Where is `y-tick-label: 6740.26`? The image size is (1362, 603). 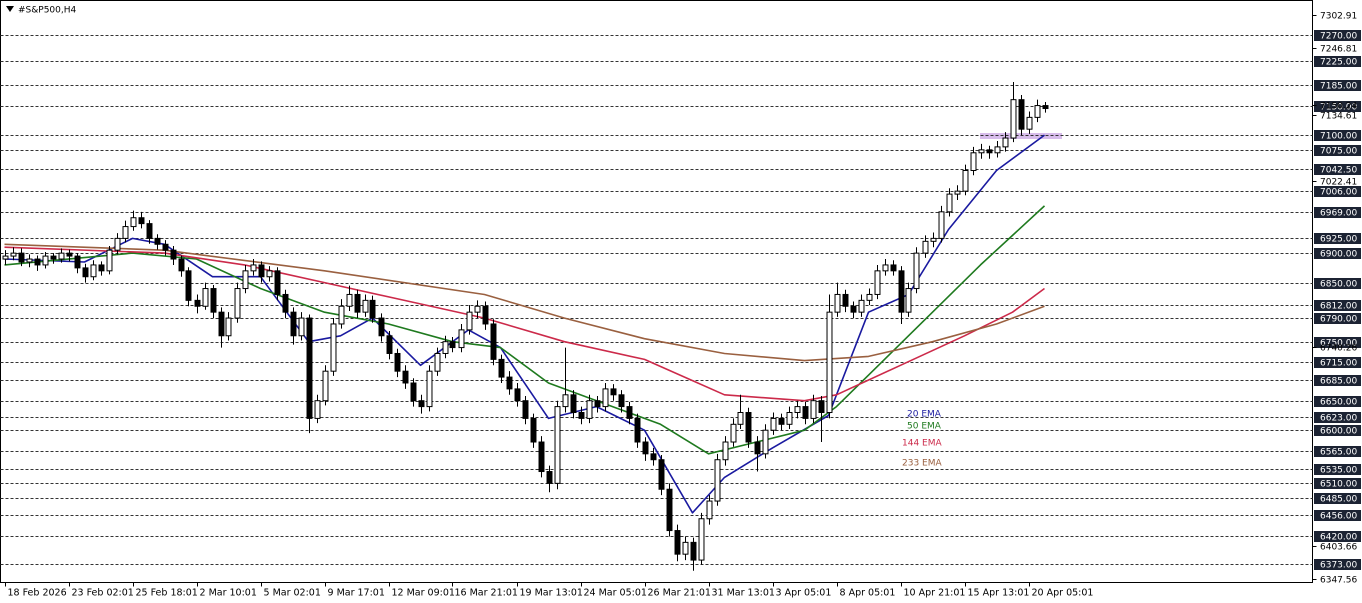
y-tick-label: 6740.26 is located at coordinates (1338, 349).